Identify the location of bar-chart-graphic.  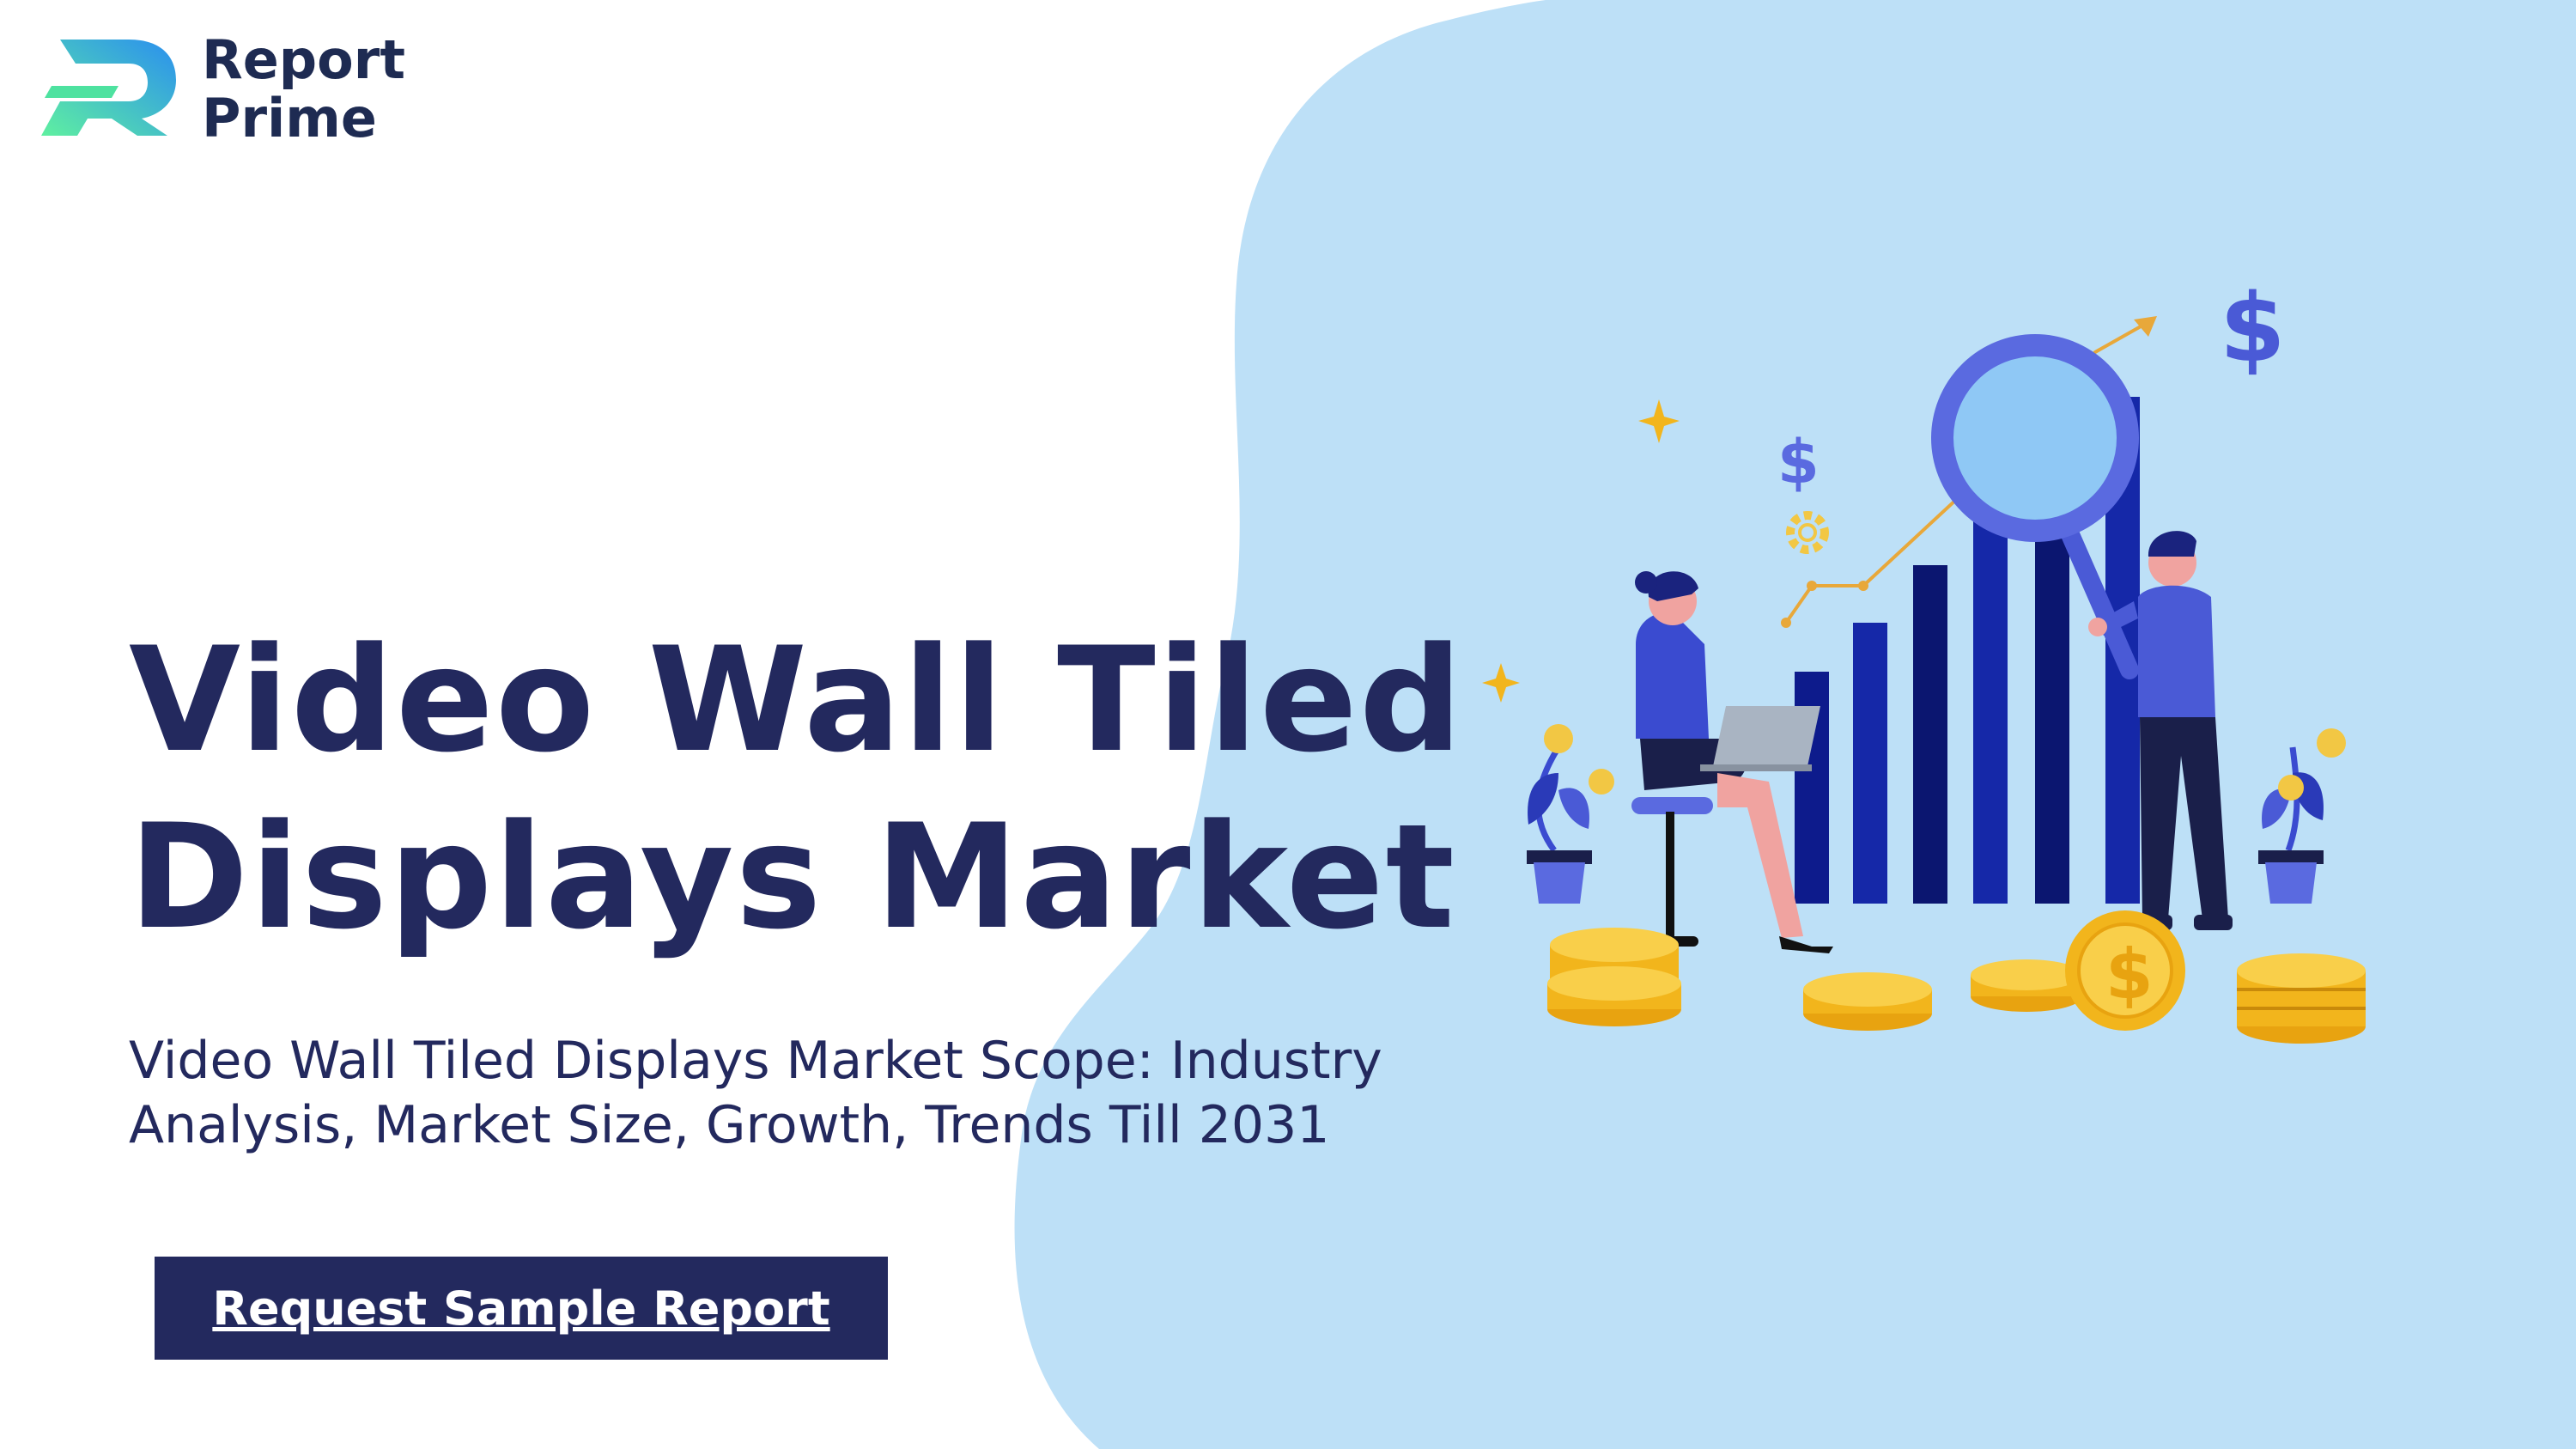
(1967, 650).